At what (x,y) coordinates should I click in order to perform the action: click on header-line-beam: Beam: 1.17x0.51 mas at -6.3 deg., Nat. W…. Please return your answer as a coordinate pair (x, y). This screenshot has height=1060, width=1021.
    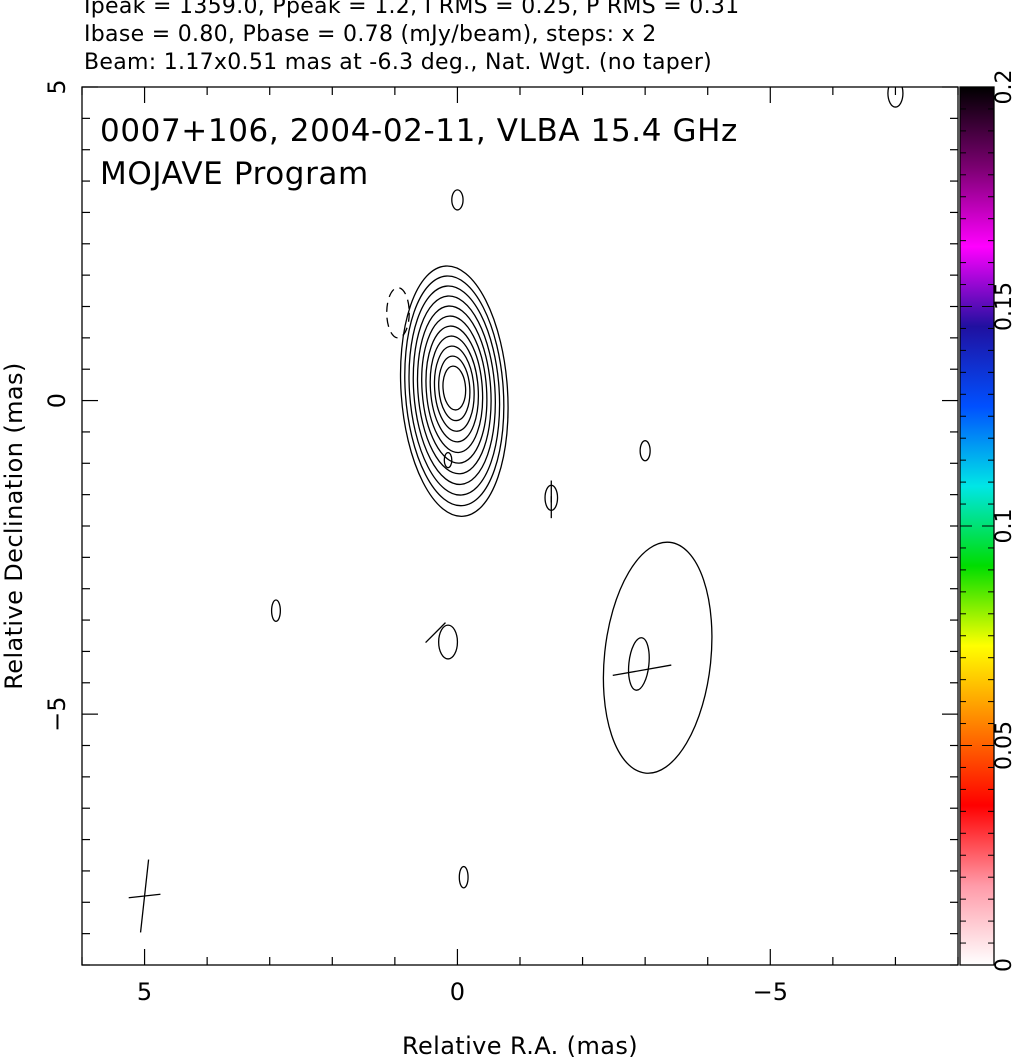
    Looking at the image, I should click on (398, 62).